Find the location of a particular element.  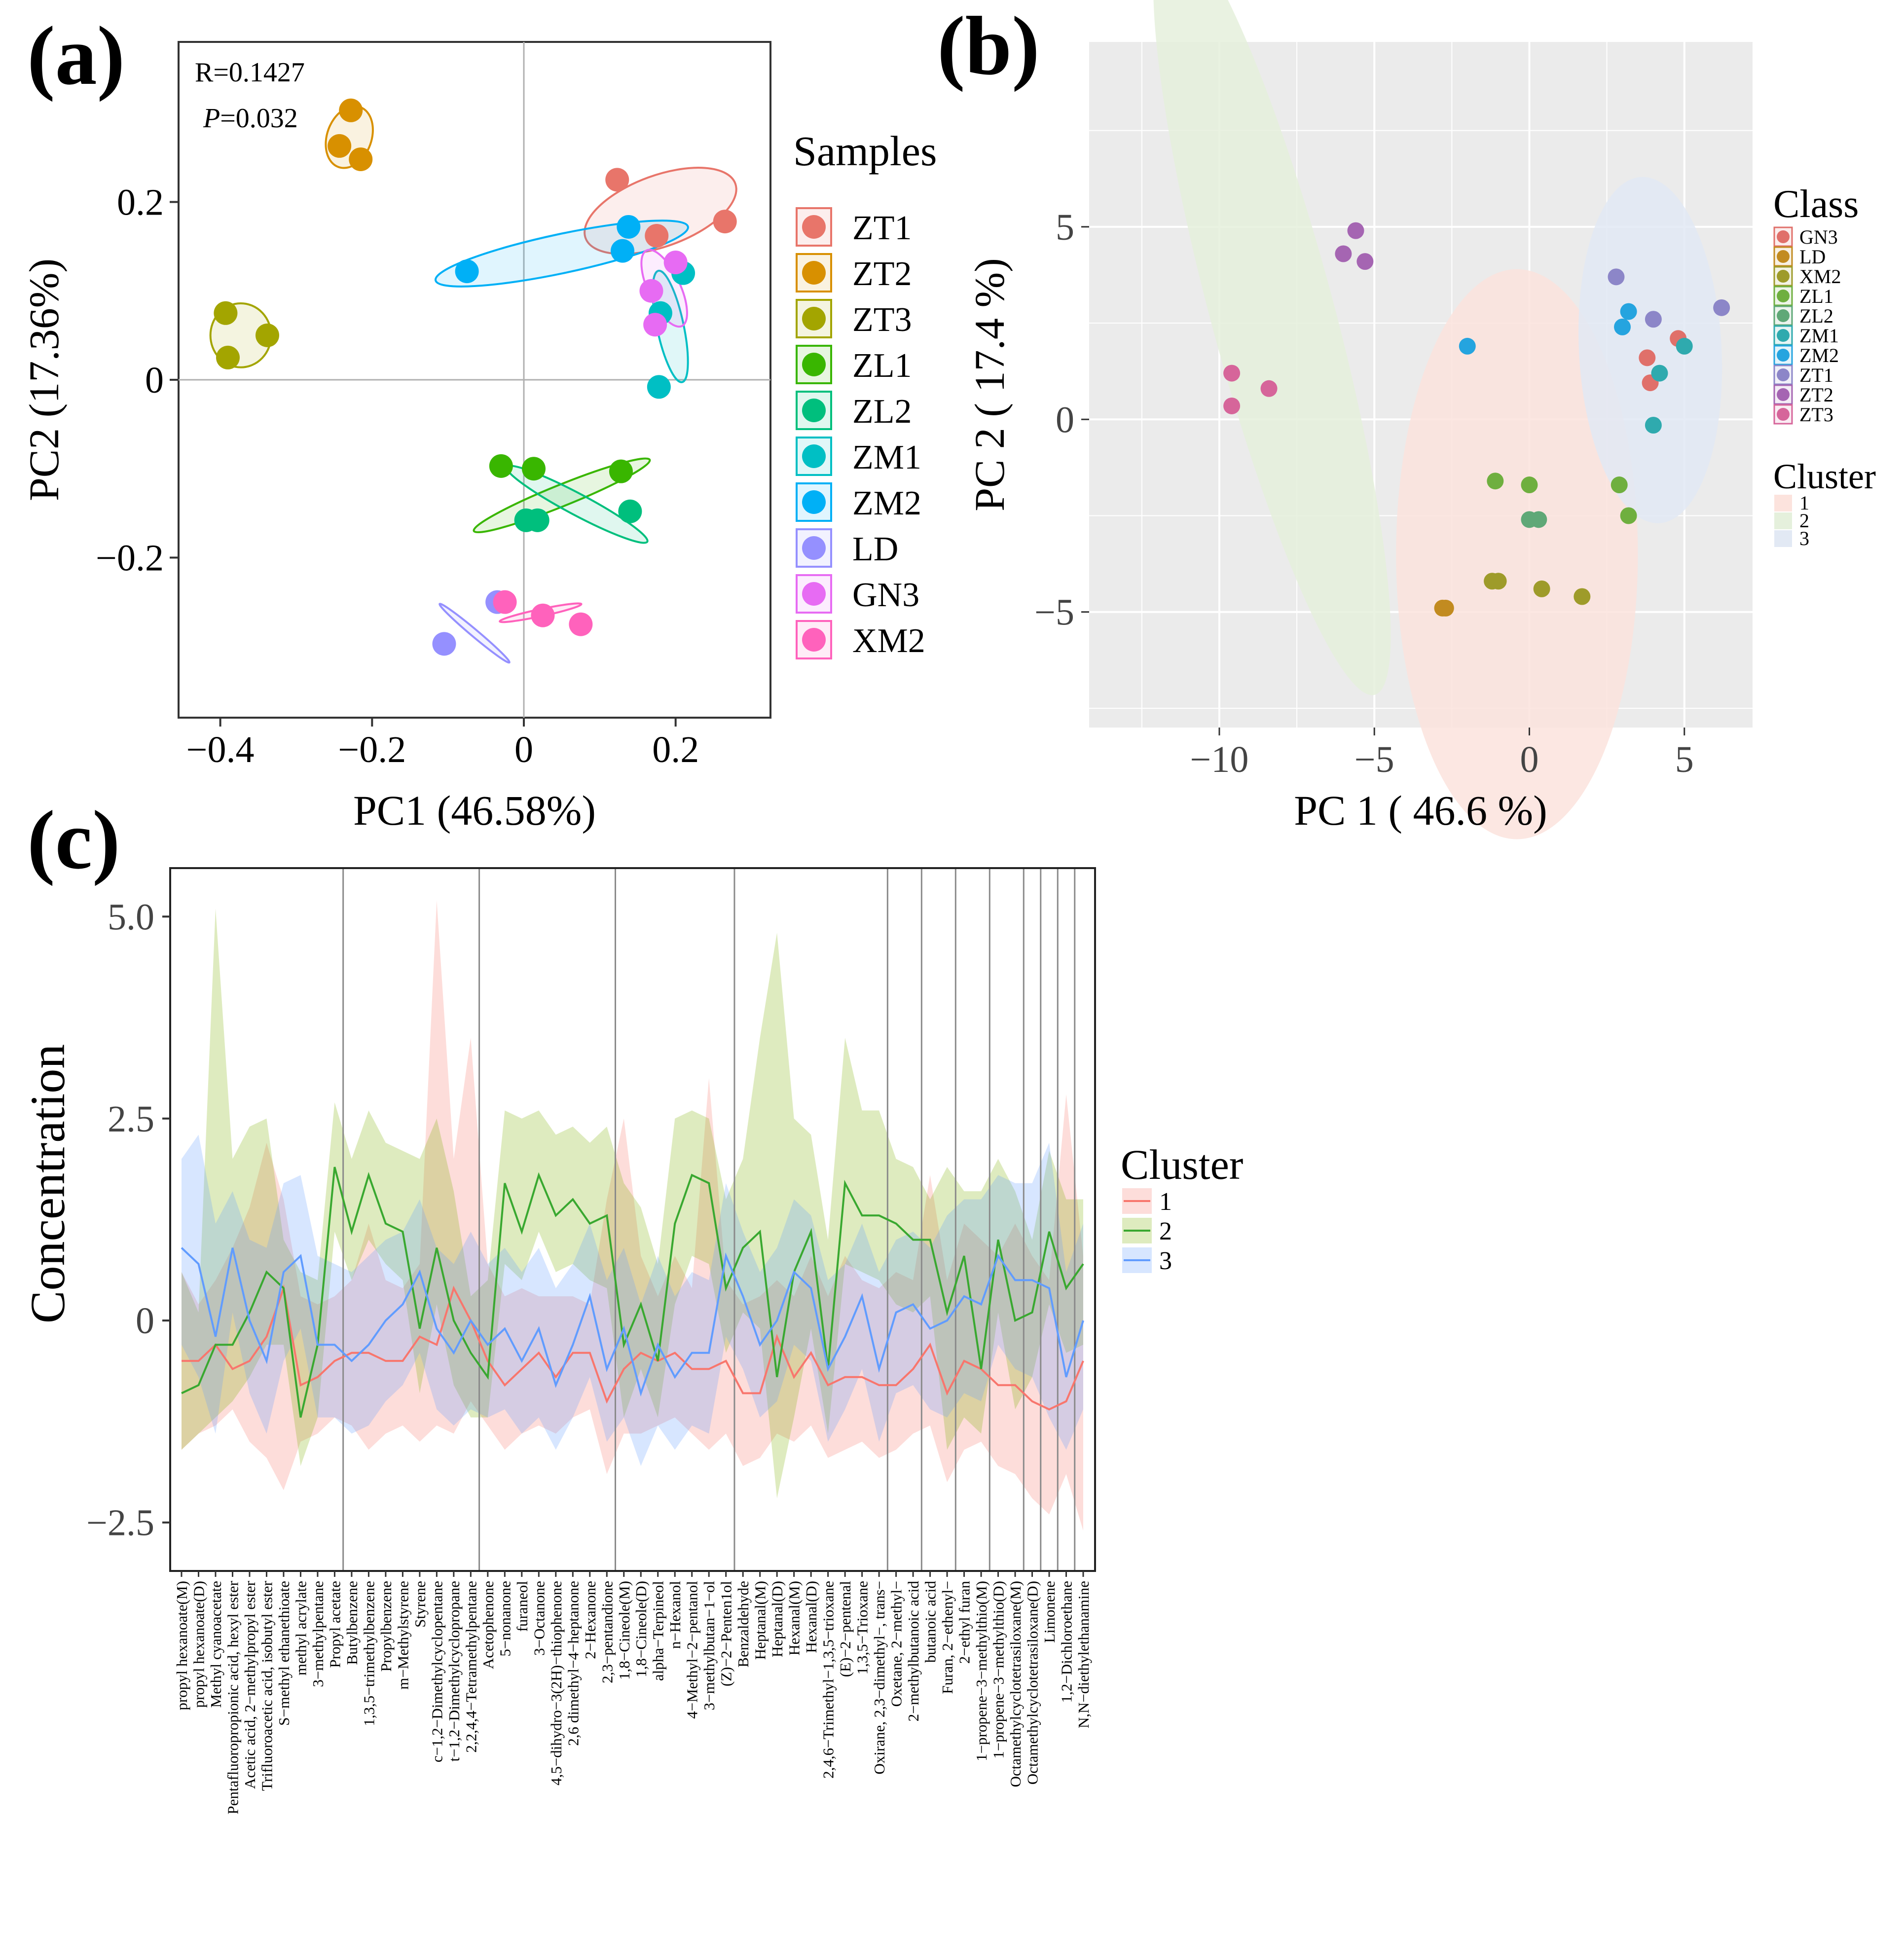

panel-a-point-ld is located at coordinates (444, 644).